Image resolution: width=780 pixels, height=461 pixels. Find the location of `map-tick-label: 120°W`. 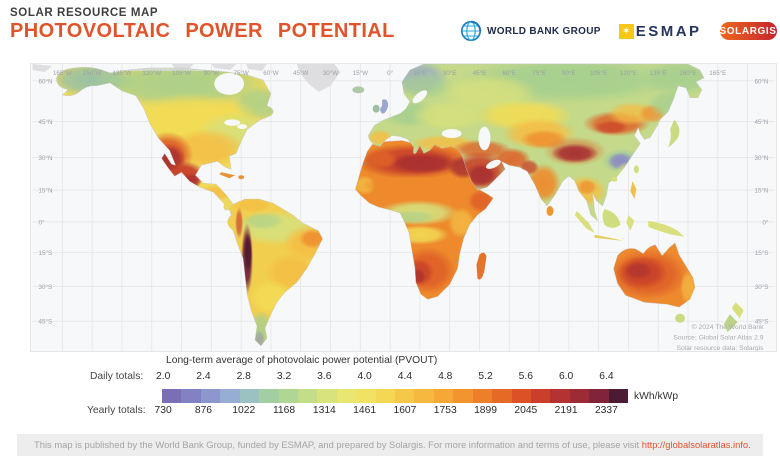

map-tick-label: 120°W is located at coordinates (151, 73).